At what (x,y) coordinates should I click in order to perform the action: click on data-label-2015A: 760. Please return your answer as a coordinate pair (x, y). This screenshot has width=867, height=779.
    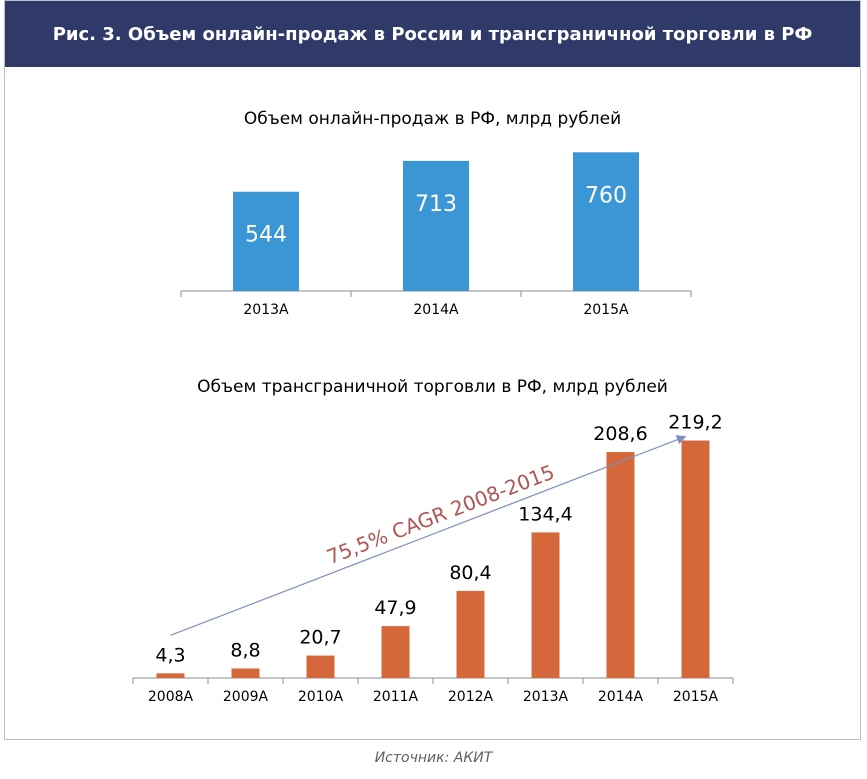
    Looking at the image, I should click on (606, 195).